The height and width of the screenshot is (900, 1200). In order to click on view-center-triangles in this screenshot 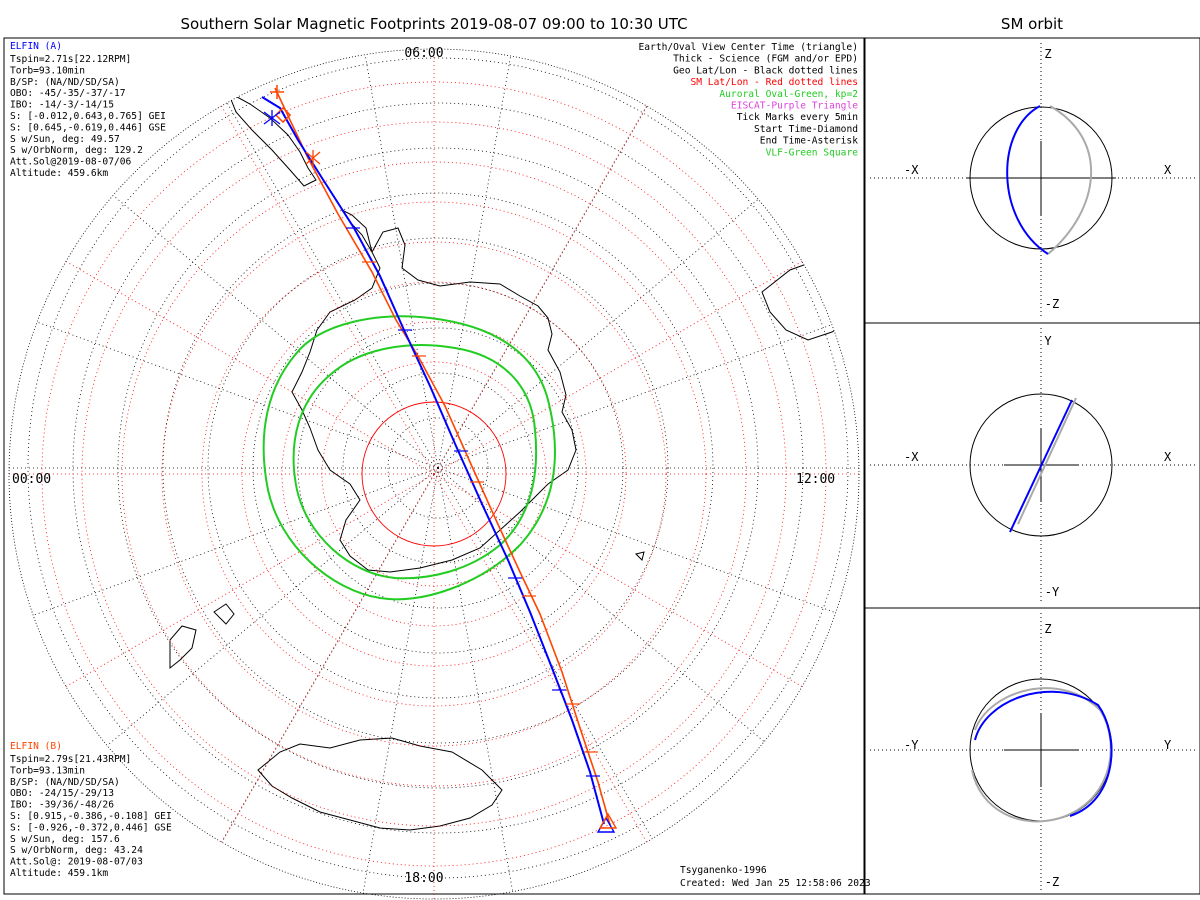, I will do `click(607, 822)`.